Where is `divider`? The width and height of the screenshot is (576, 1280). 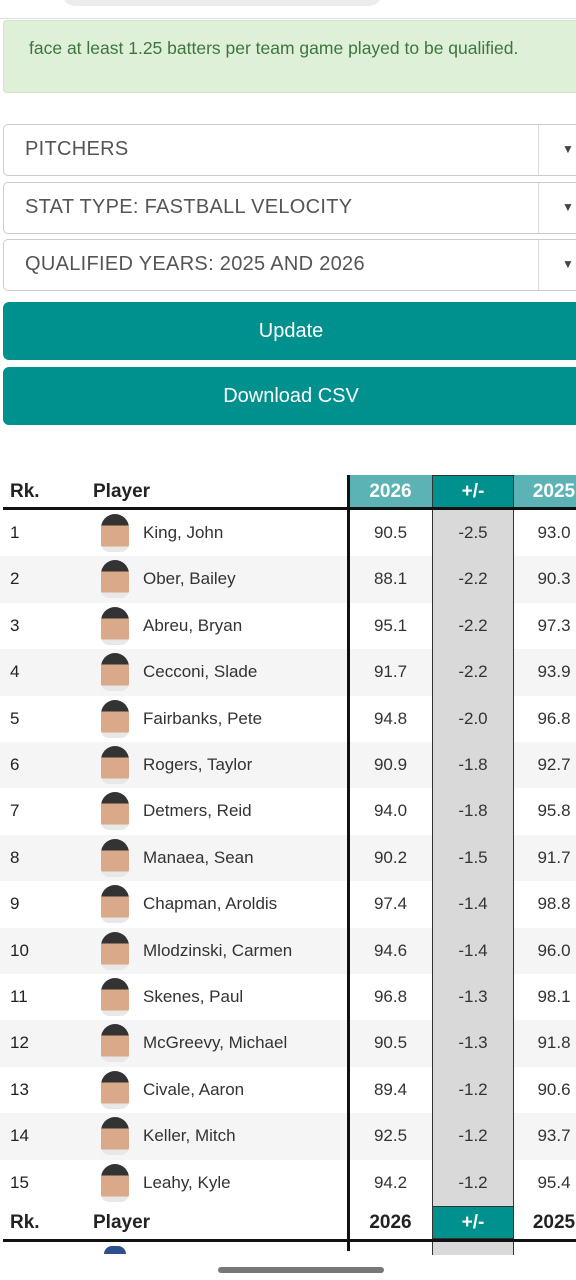
divider is located at coordinates (288, 18).